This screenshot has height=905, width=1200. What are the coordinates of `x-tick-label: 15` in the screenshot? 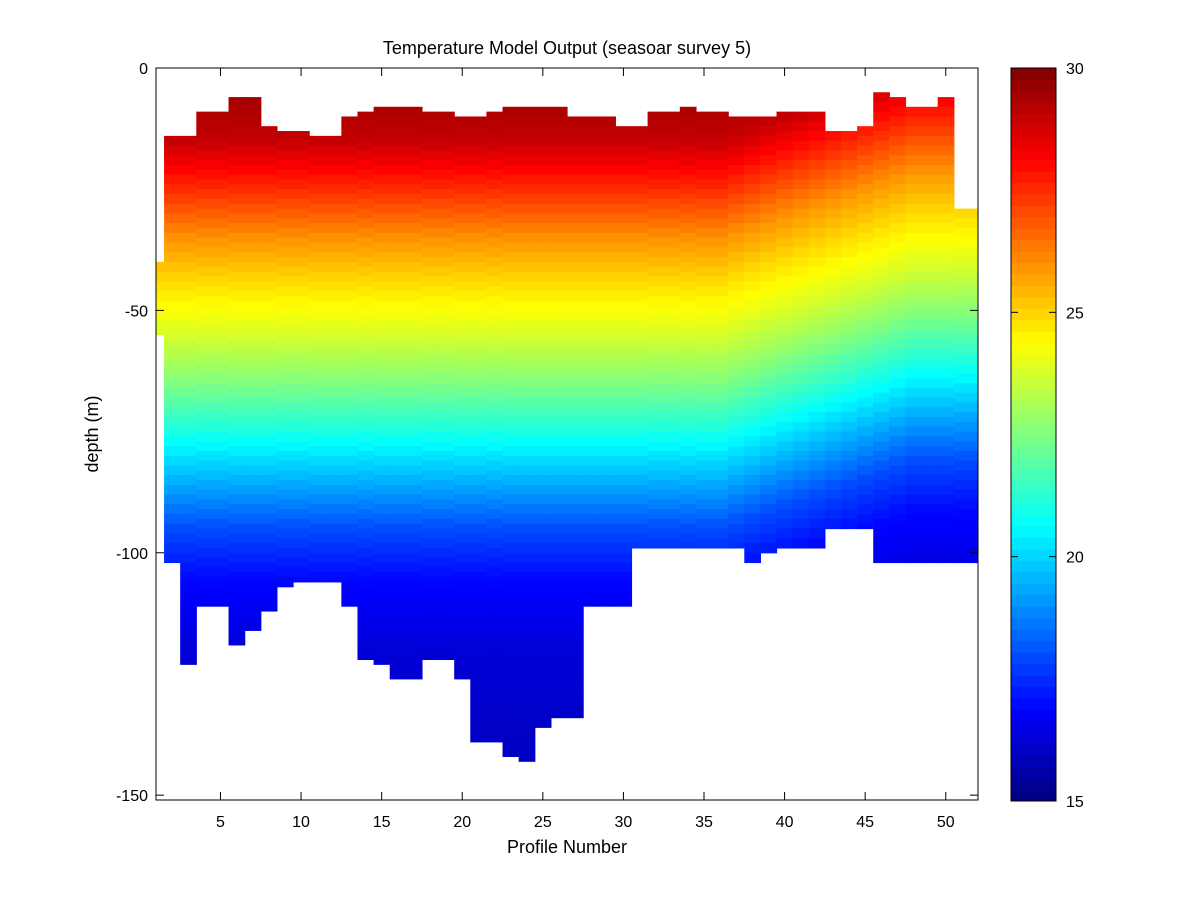 It's located at (382, 822).